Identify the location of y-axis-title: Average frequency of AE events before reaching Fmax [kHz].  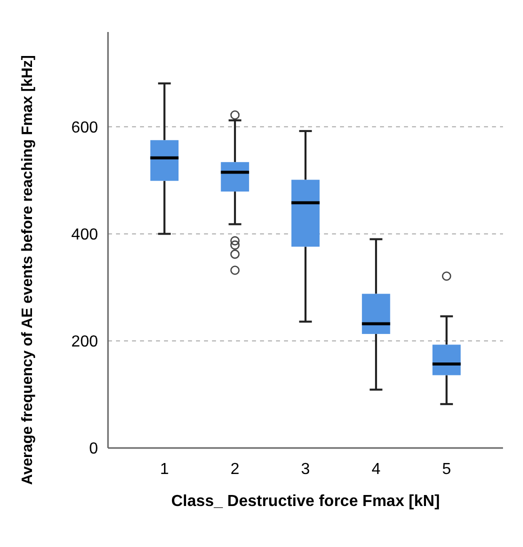
(27, 270).